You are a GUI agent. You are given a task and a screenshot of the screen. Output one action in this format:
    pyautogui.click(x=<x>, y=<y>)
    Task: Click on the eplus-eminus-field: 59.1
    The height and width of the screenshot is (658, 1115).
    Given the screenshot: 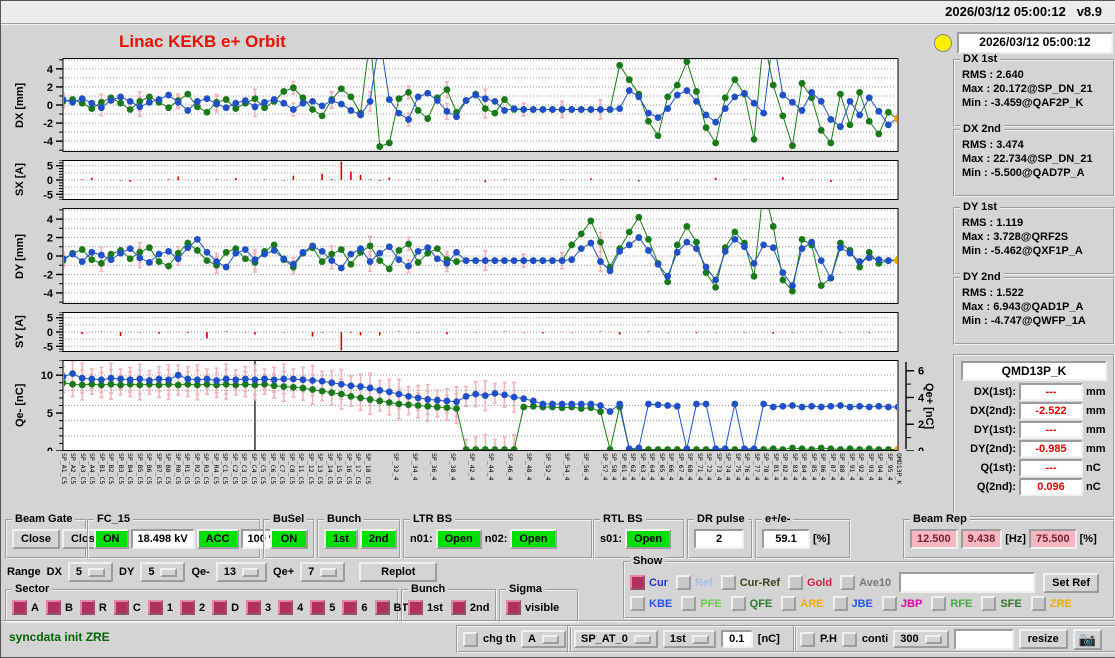 What is the action you would take?
    pyautogui.click(x=786, y=539)
    